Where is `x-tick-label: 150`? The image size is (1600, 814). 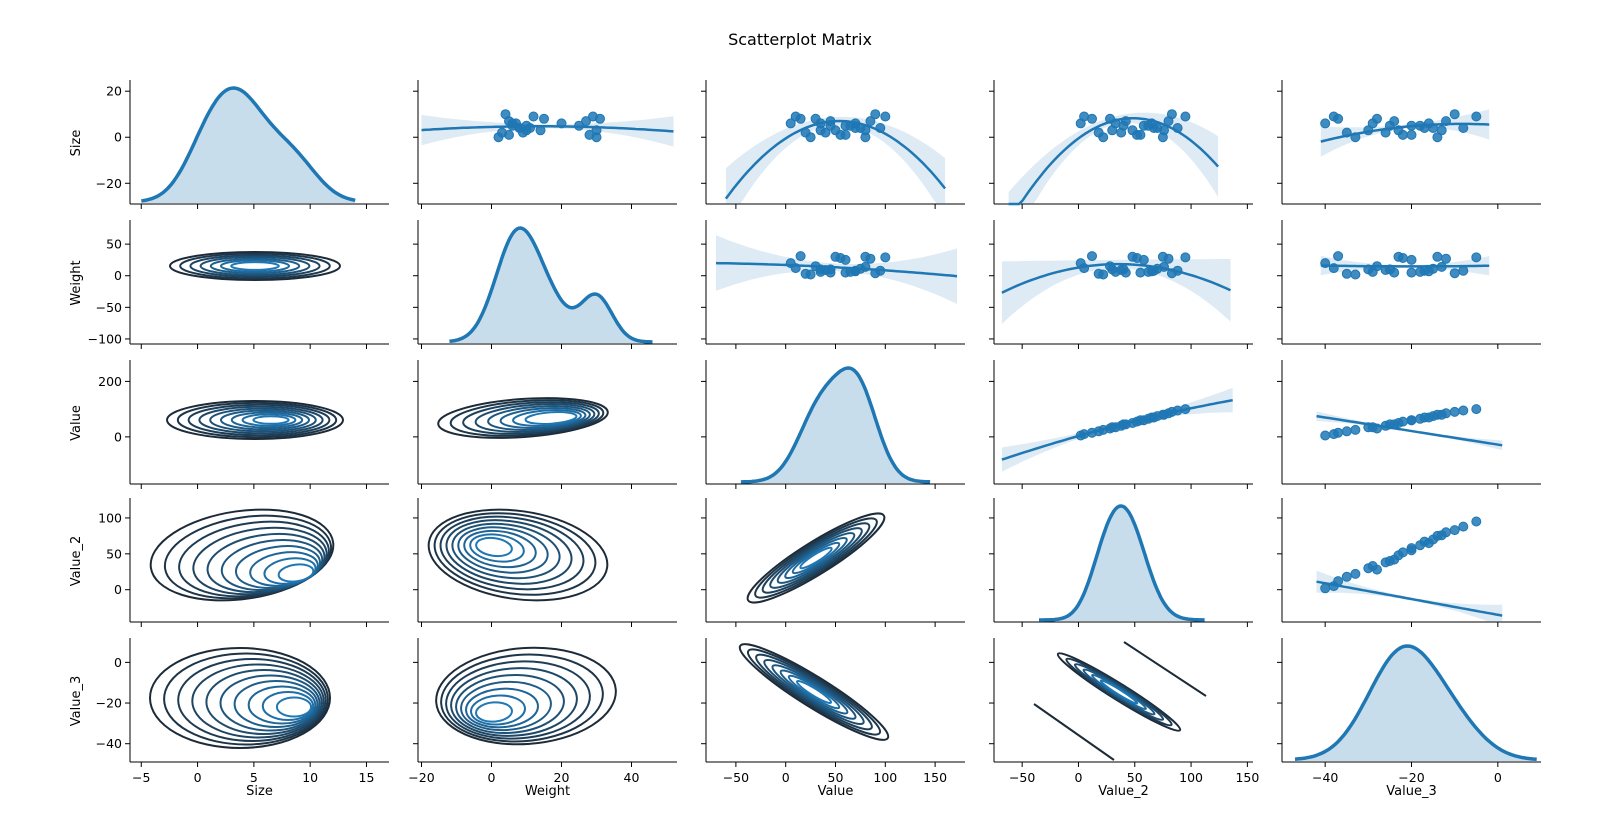 x-tick-label: 150 is located at coordinates (935, 777).